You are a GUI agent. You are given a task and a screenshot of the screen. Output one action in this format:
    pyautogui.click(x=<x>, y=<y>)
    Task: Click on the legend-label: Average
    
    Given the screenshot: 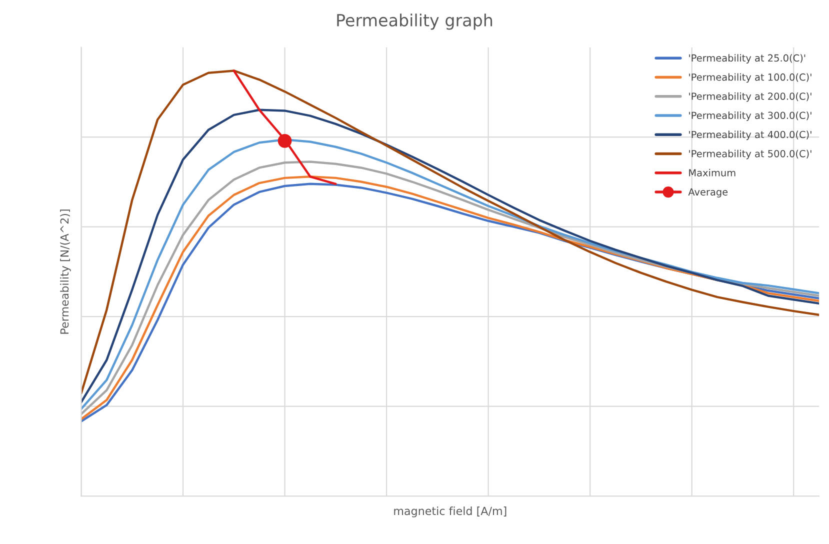 What is the action you would take?
    pyautogui.click(x=708, y=193)
    